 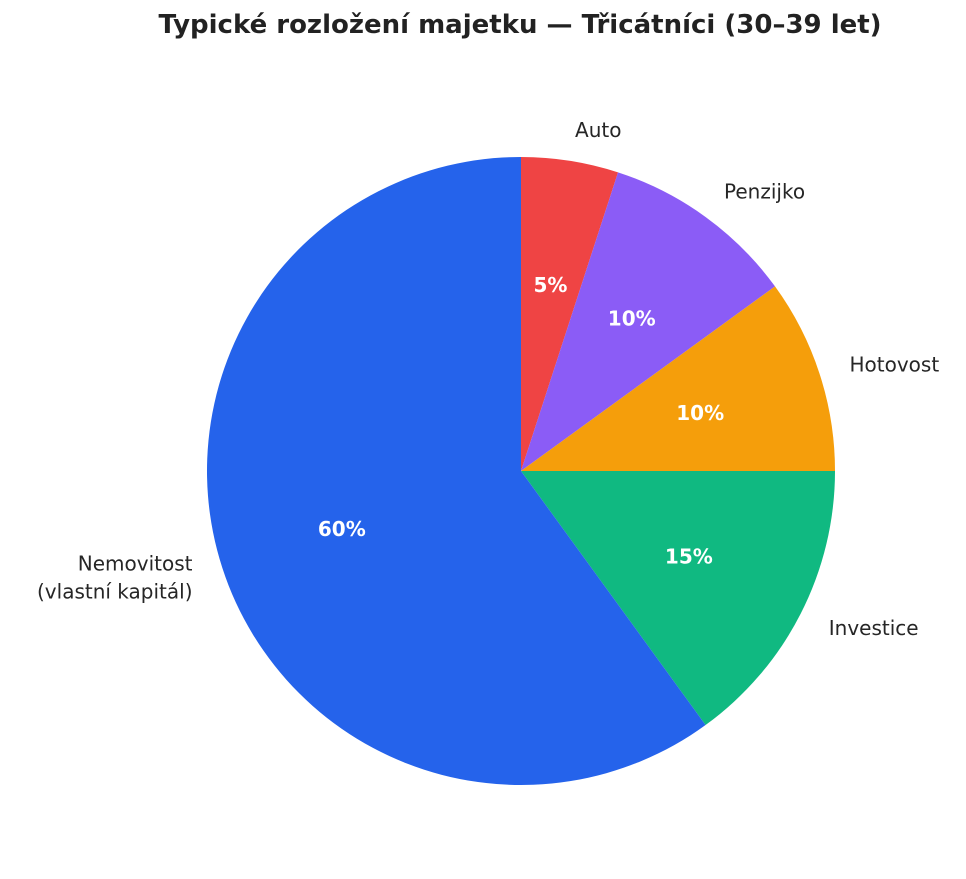 I want to click on slice-label-line: Penzijko, so click(x=764, y=192).